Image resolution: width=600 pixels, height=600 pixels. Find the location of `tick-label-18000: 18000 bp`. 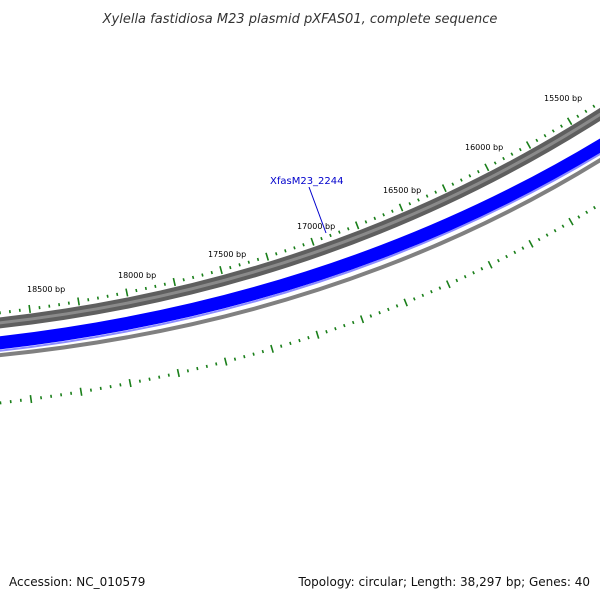

tick-label-18000: 18000 bp is located at coordinates (137, 275).